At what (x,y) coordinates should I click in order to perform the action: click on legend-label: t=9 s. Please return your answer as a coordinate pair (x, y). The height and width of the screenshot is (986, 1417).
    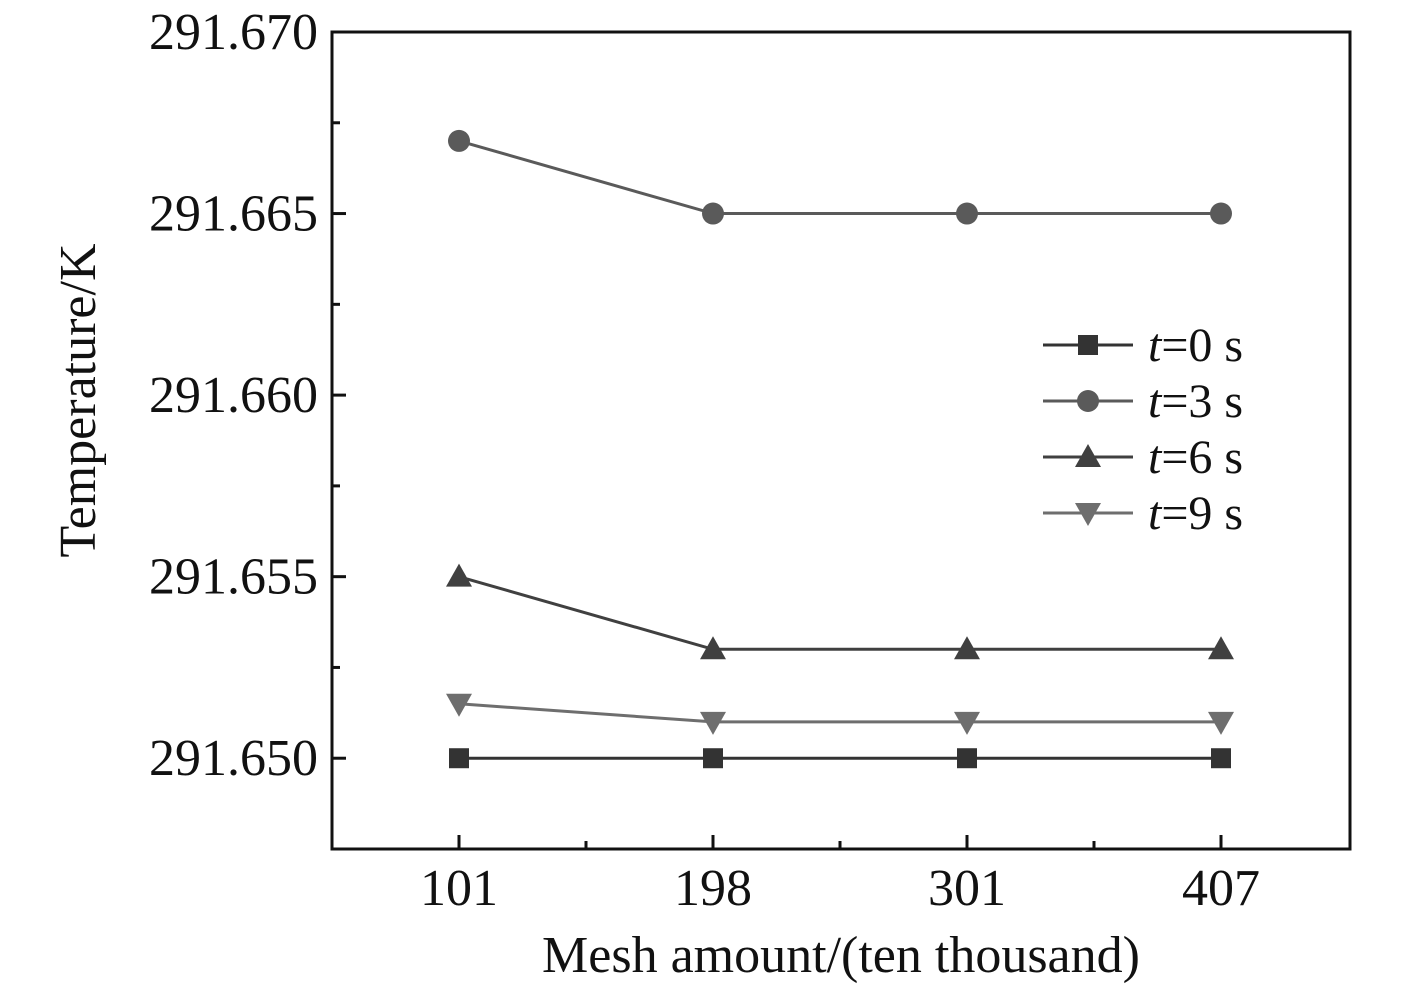
    Looking at the image, I should click on (1195, 513).